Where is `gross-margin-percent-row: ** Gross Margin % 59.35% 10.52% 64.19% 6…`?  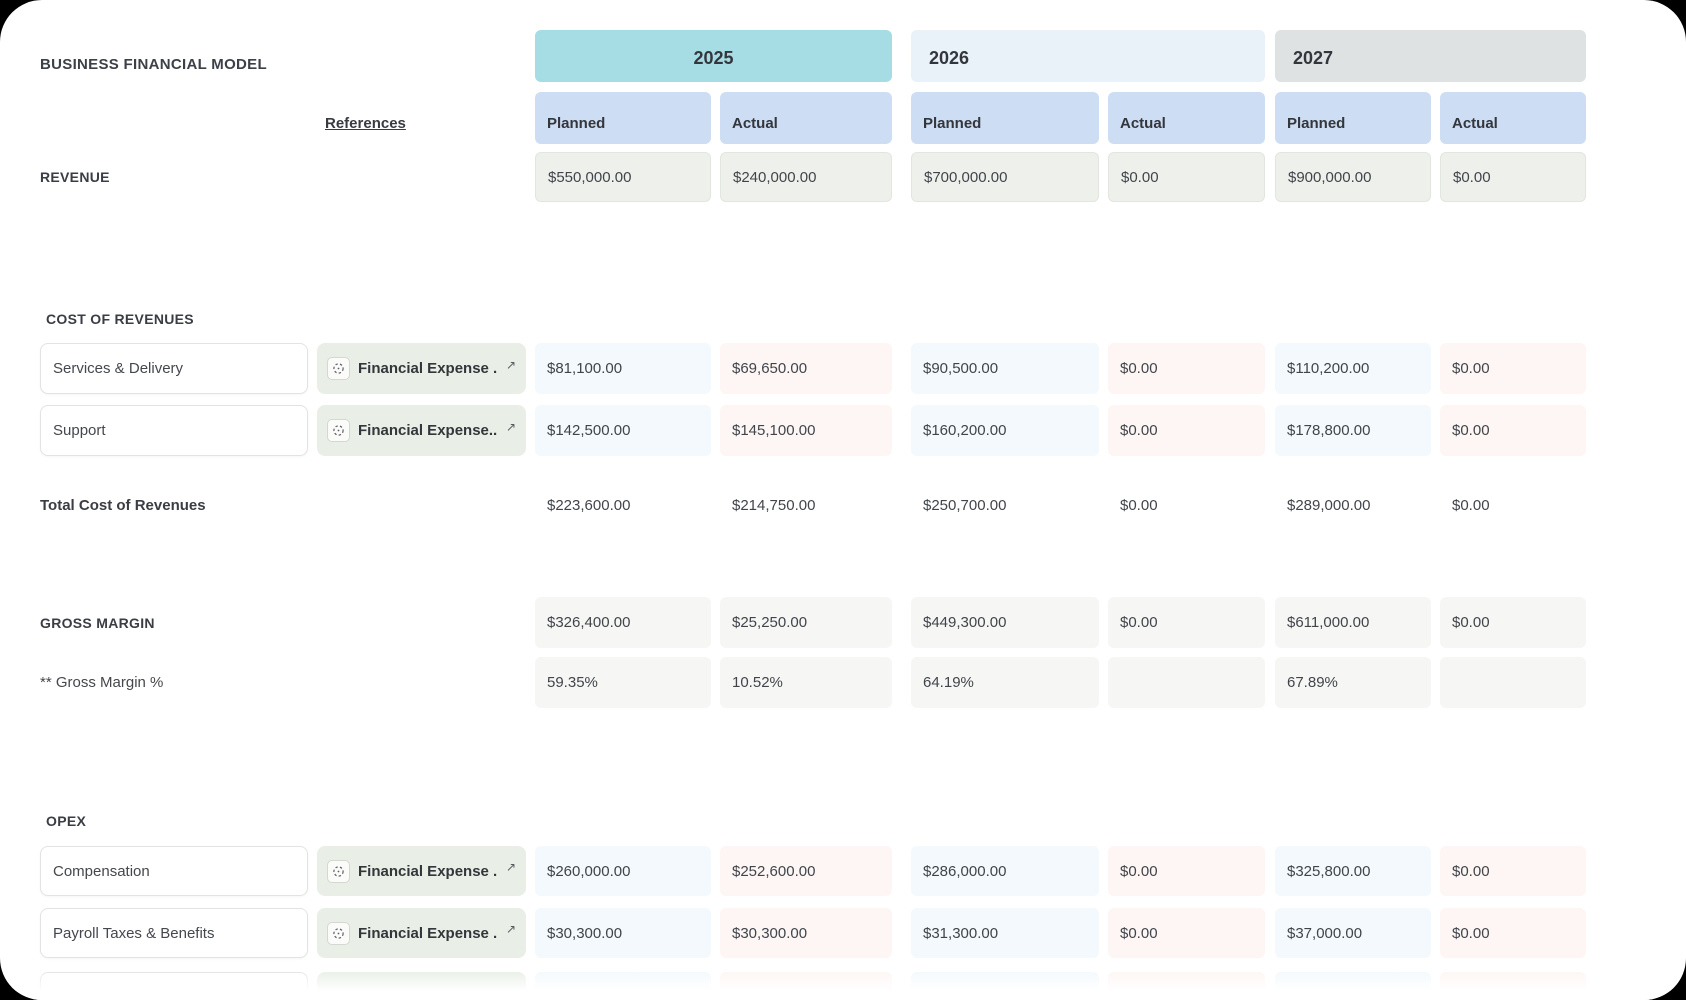 gross-margin-percent-row: ** Gross Margin % 59.35% 10.52% 64.19% 6… is located at coordinates (863, 682).